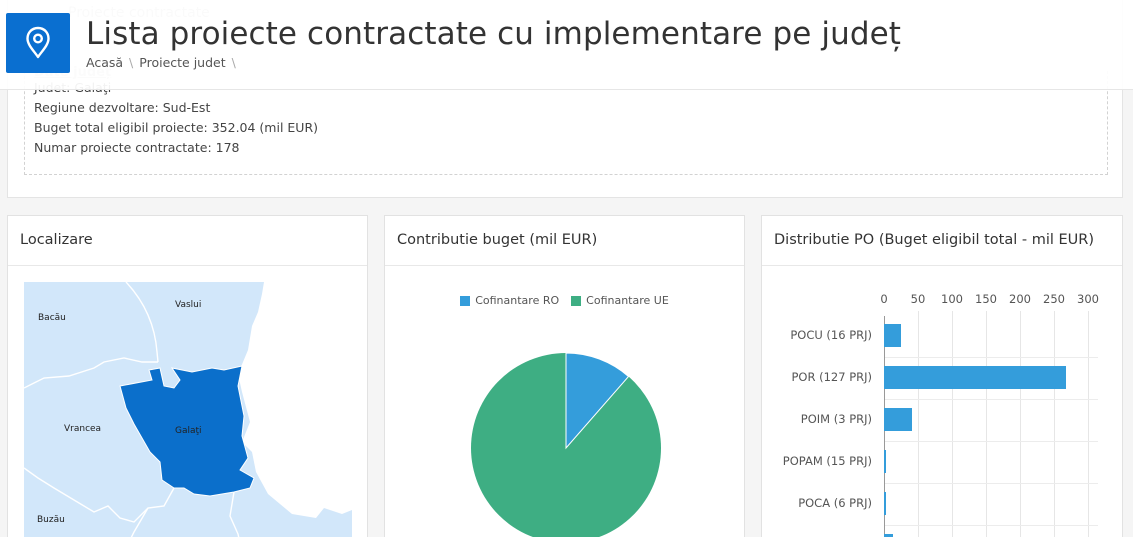 Image resolution: width=1133 pixels, height=537 pixels. Describe the element at coordinates (187, 241) in the screenshot. I see `location-card-title: Localizare` at that location.